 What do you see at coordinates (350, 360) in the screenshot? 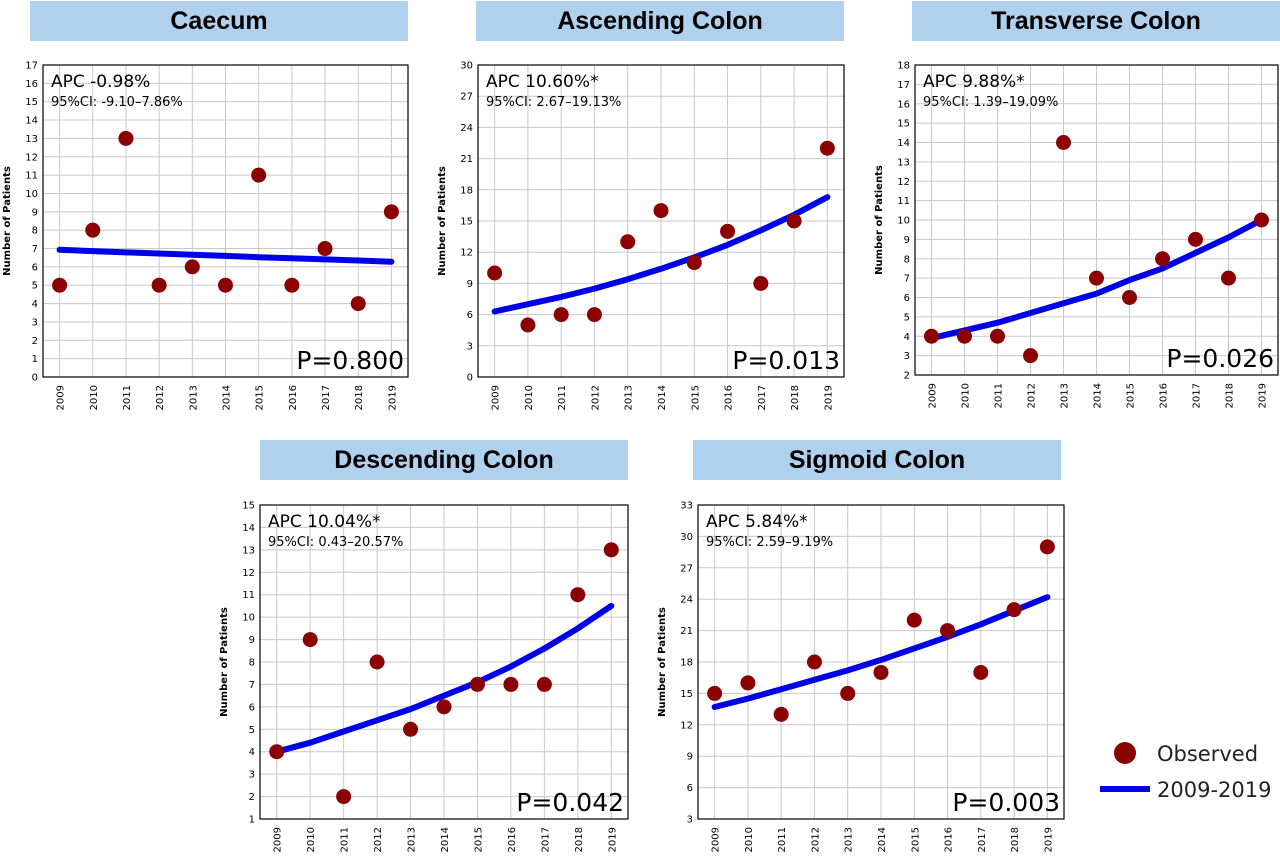
I see `p-value-label: P=0.800` at bounding box center [350, 360].